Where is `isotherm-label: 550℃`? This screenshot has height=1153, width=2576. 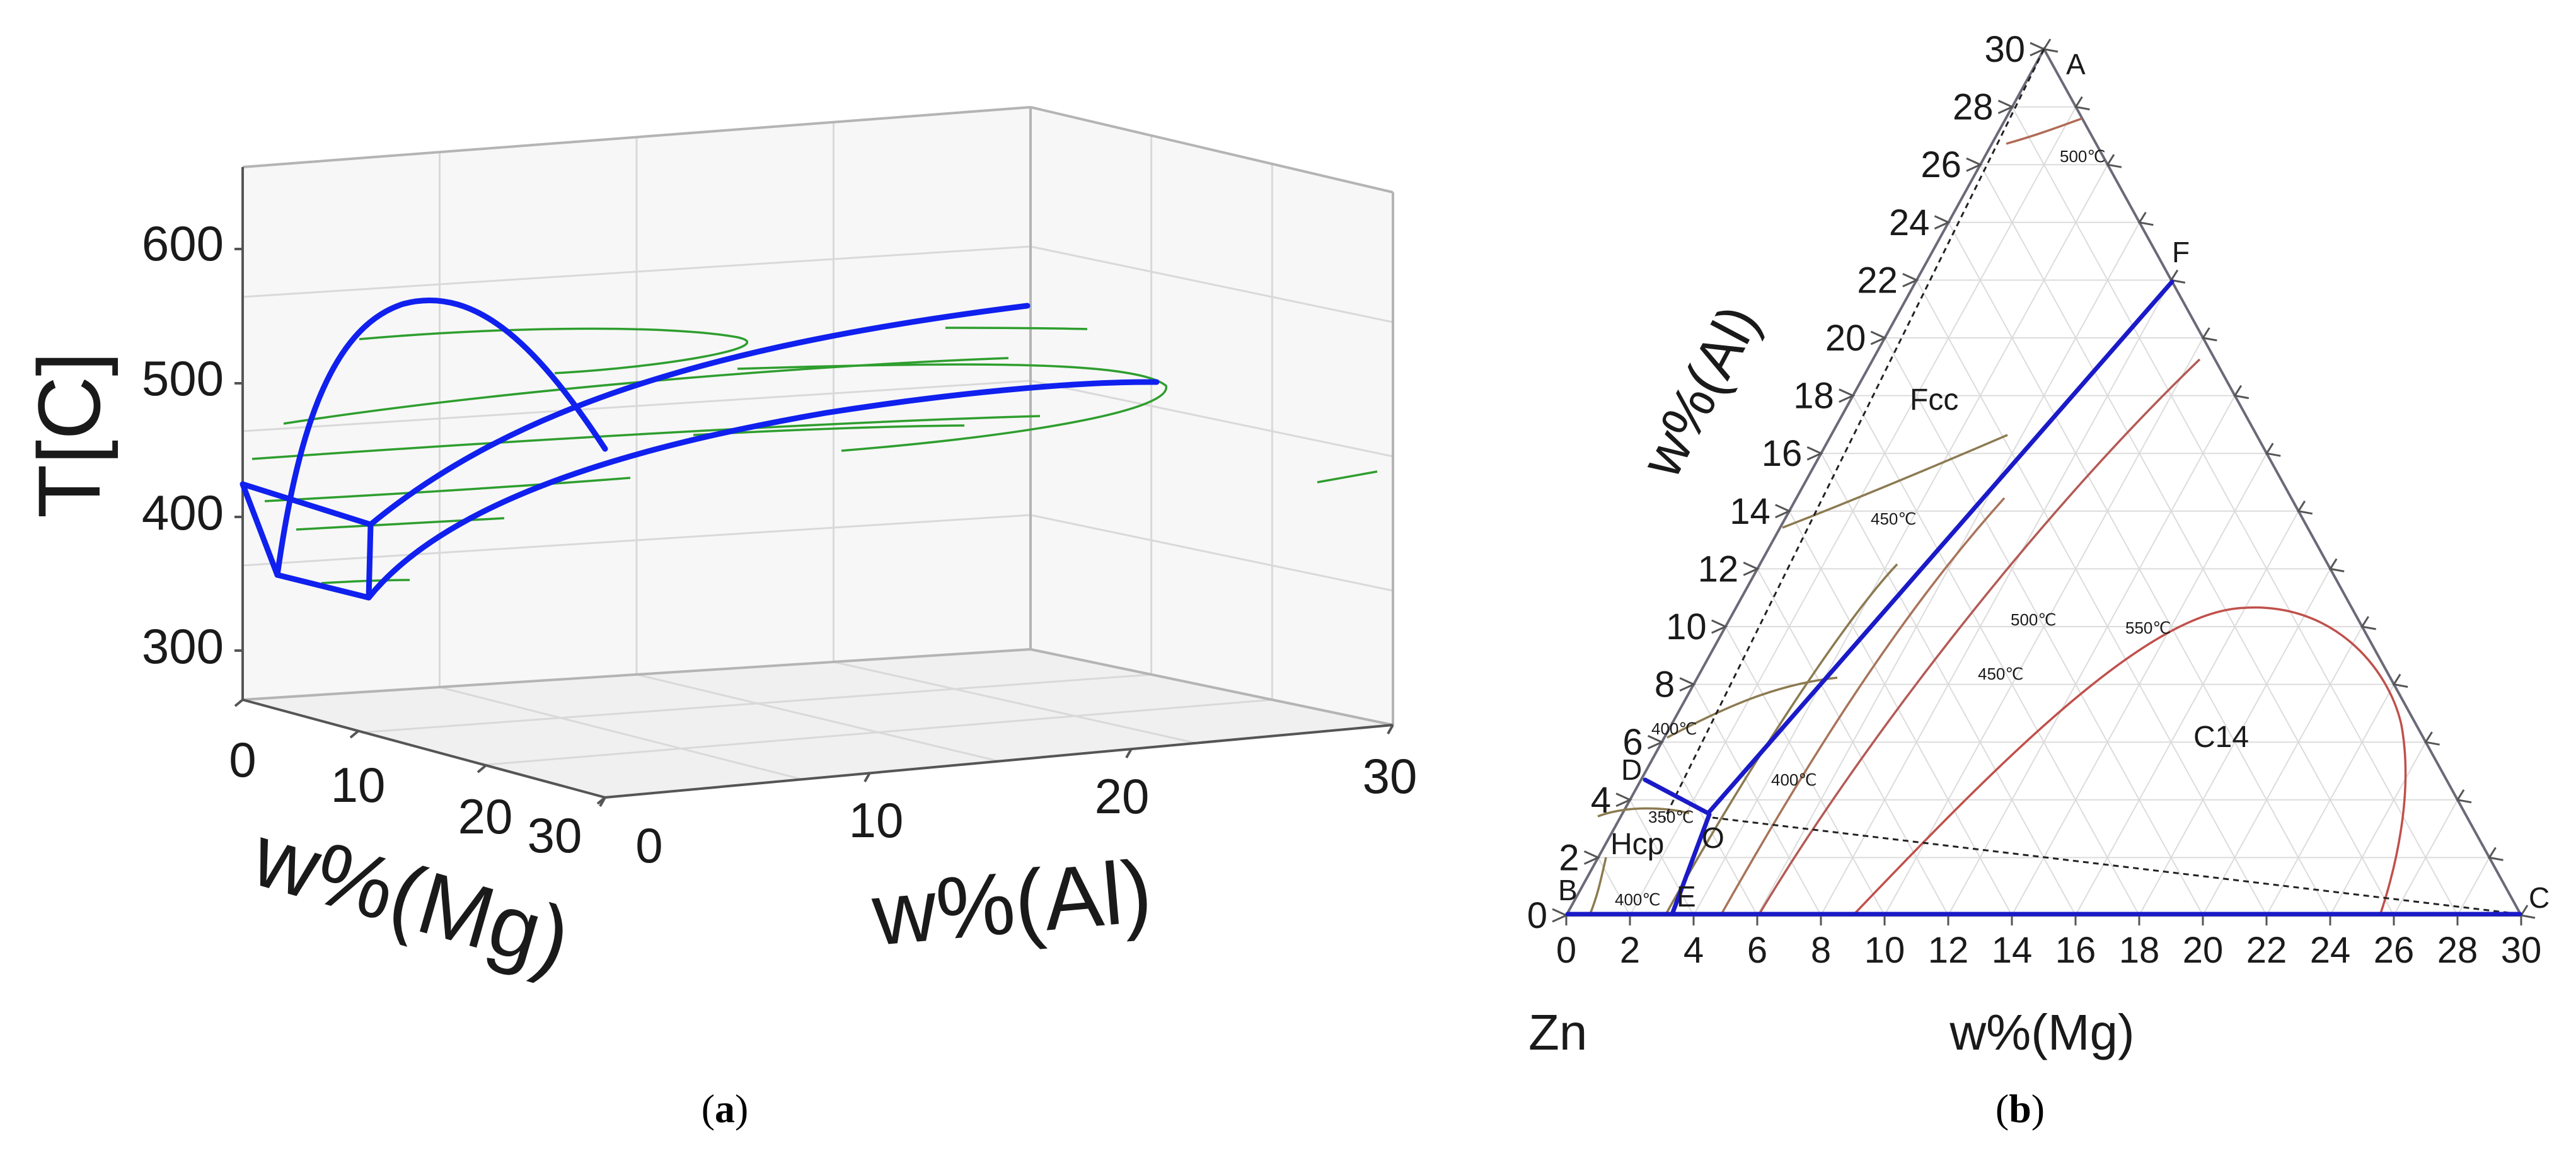 isotherm-label: 550℃ is located at coordinates (2148, 627).